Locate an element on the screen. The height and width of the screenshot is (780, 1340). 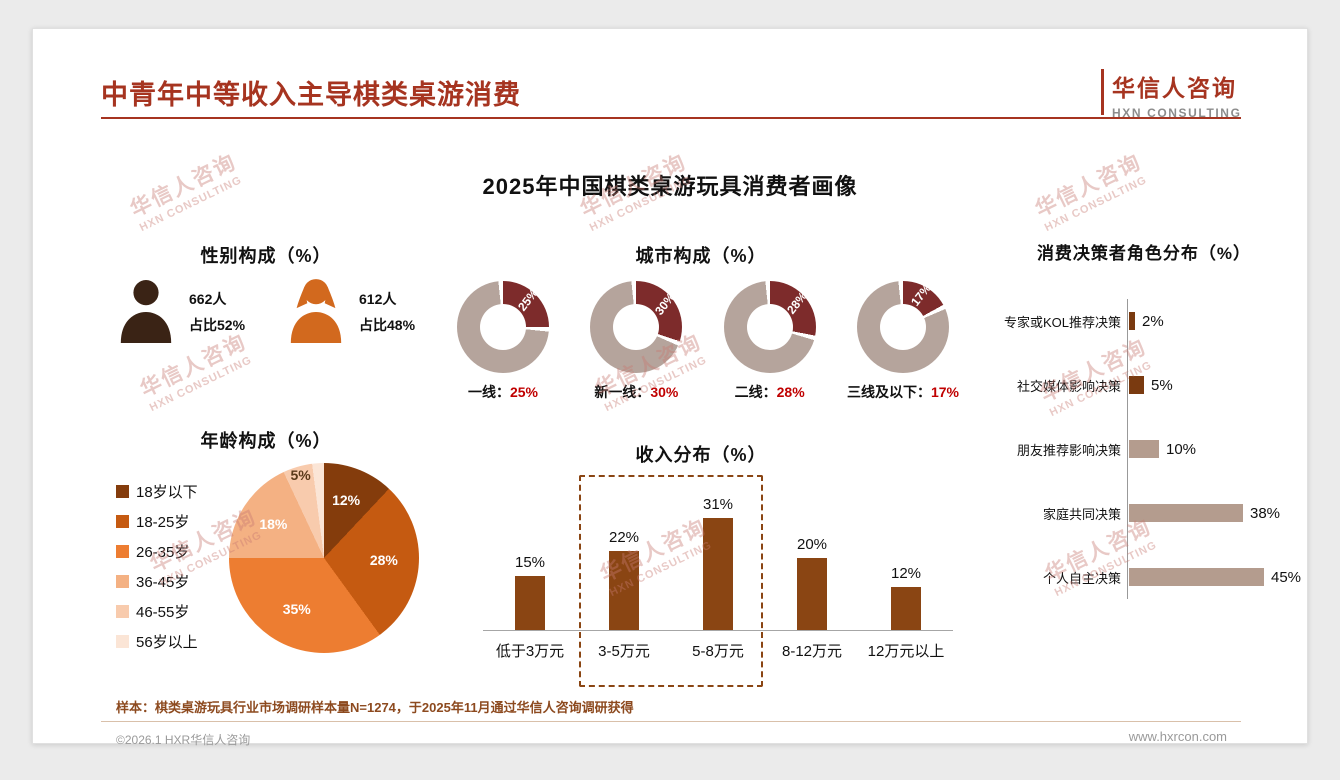
pie-slice-label: 5% is located at coordinates (300, 475).